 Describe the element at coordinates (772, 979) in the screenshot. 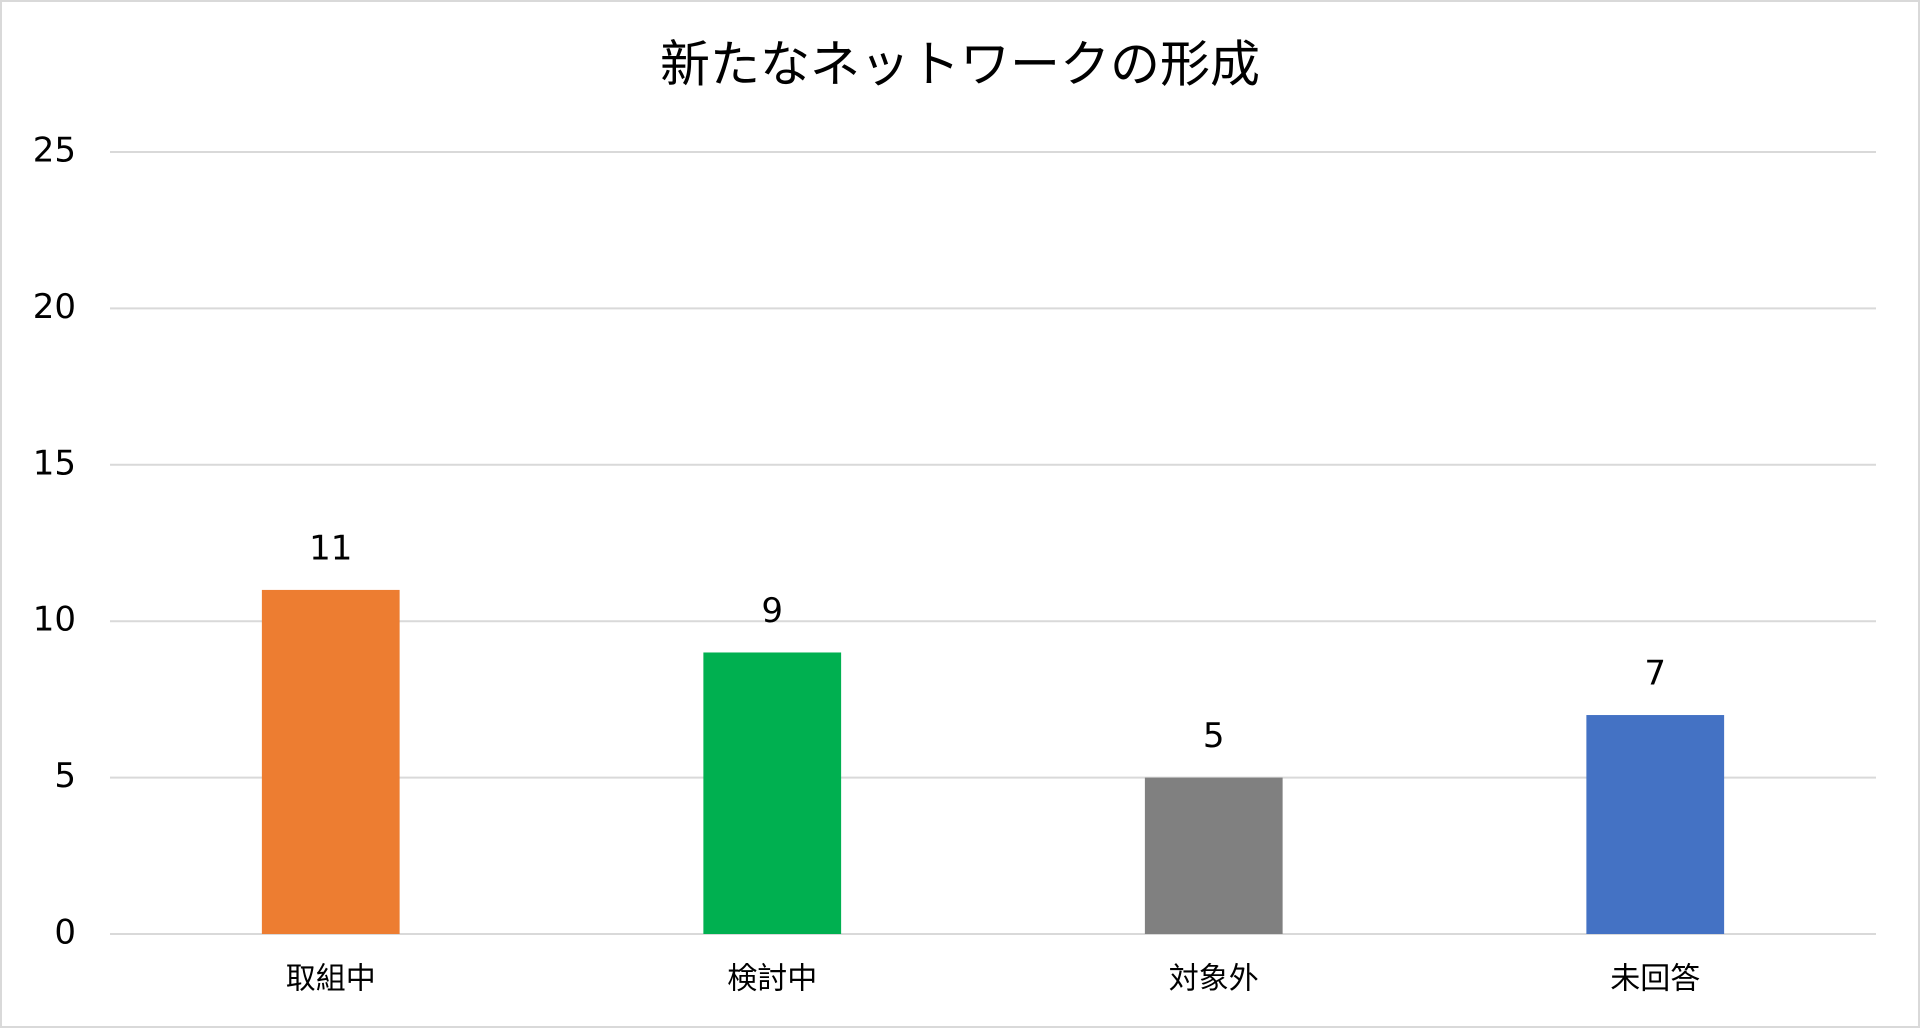

I see `x-tick-label: 検討中` at that location.